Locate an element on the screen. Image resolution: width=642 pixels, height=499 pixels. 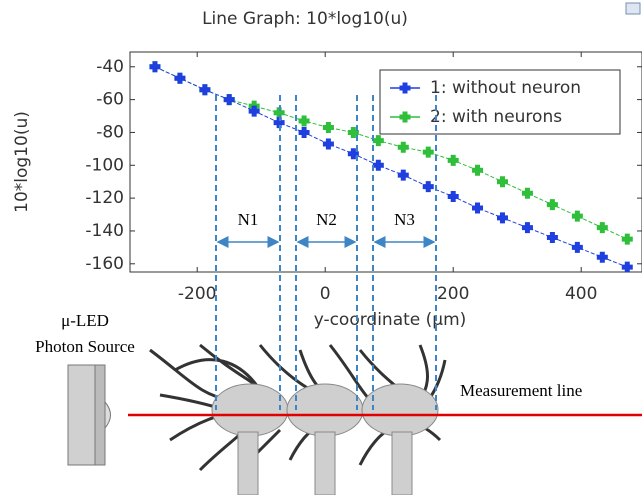
window-icon is located at coordinates (633, 8).